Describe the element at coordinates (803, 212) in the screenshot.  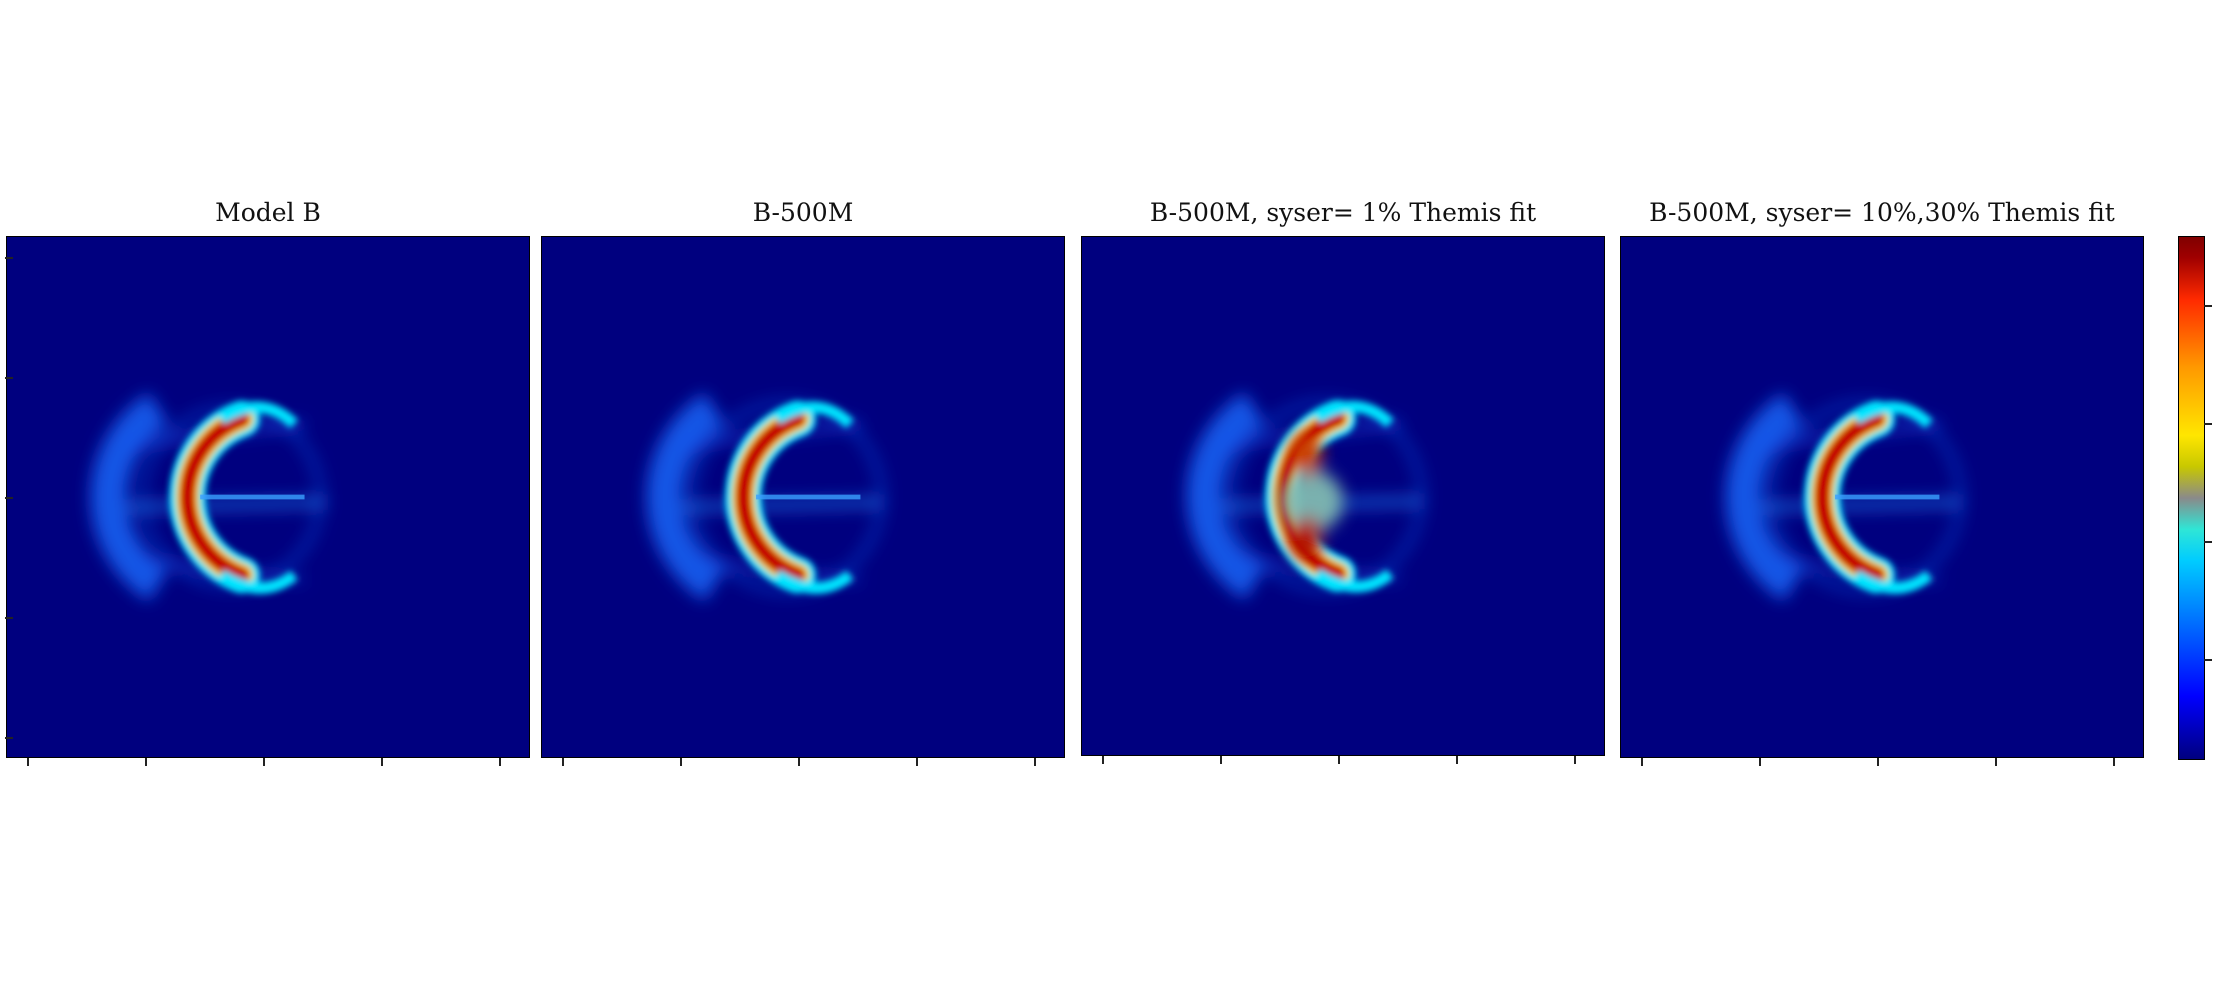
I see `panel-title: B-500M` at that location.